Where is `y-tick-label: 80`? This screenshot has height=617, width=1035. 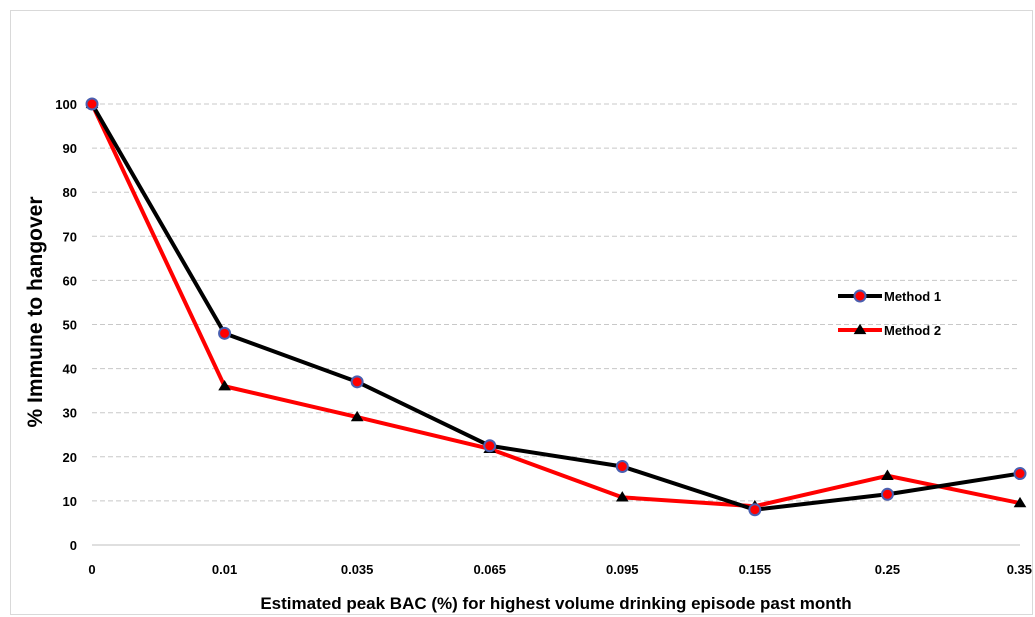 y-tick-label: 80 is located at coordinates (70, 192).